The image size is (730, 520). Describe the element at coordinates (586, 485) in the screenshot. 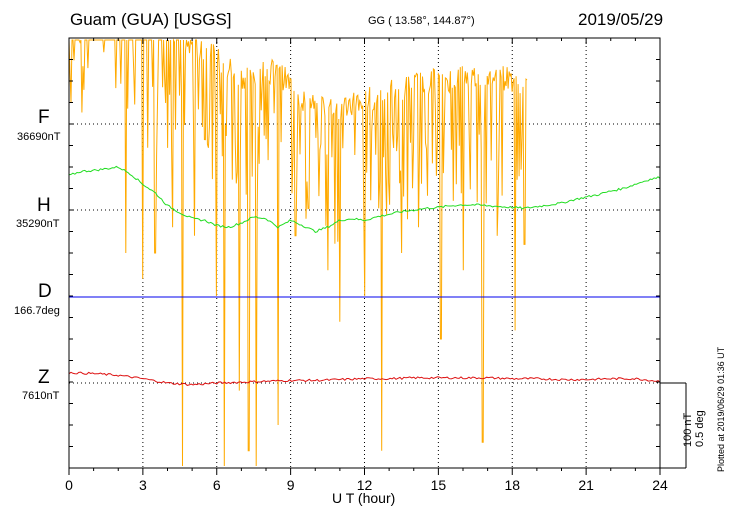

I see `x-tick-label: 21` at that location.